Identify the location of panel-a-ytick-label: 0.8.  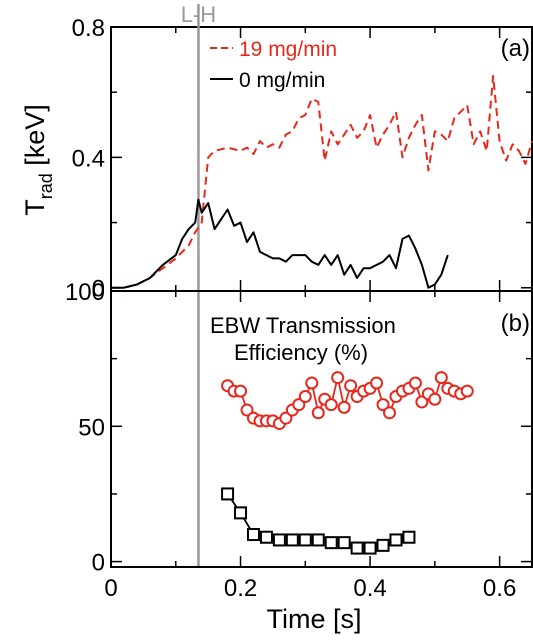
(88, 28).